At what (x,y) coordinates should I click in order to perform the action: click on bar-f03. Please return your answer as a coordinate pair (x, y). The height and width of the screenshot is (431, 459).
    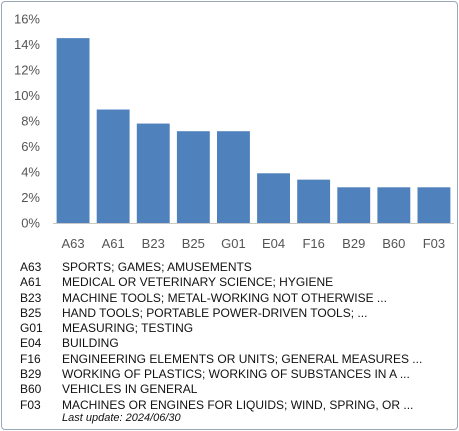
    Looking at the image, I should click on (434, 205).